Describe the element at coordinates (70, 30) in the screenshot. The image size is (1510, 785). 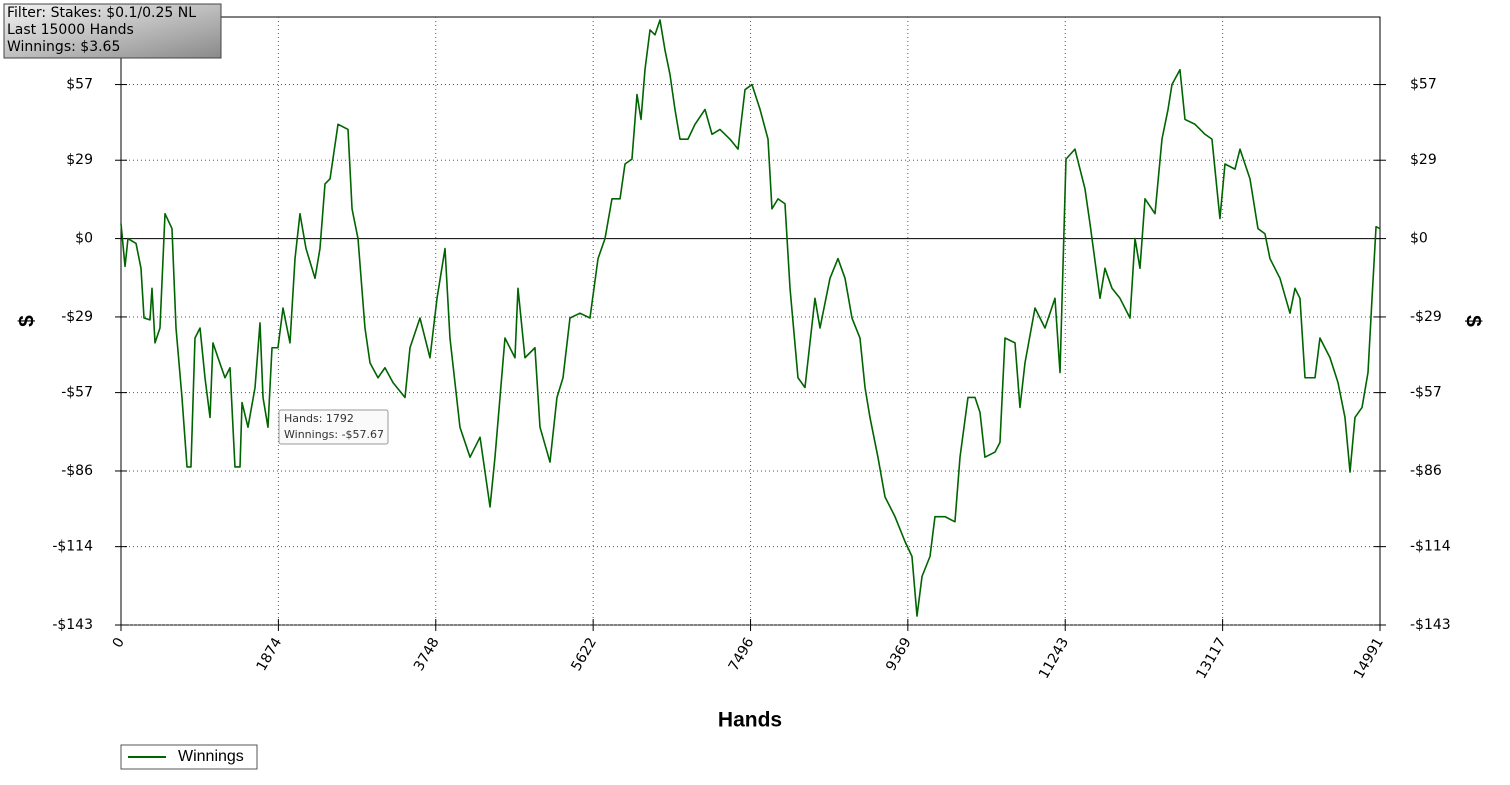
I see `info-line: Last 15000 Hands` at that location.